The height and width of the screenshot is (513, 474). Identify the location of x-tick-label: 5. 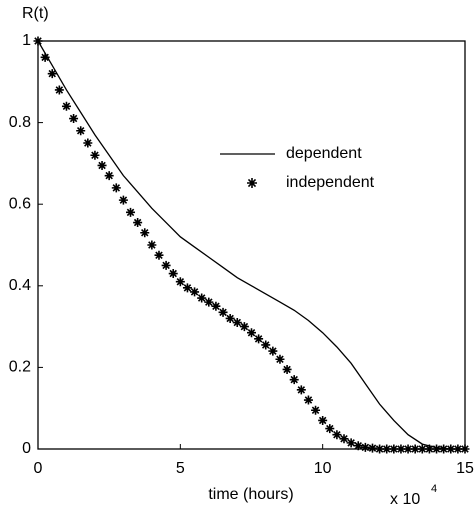
(180, 468).